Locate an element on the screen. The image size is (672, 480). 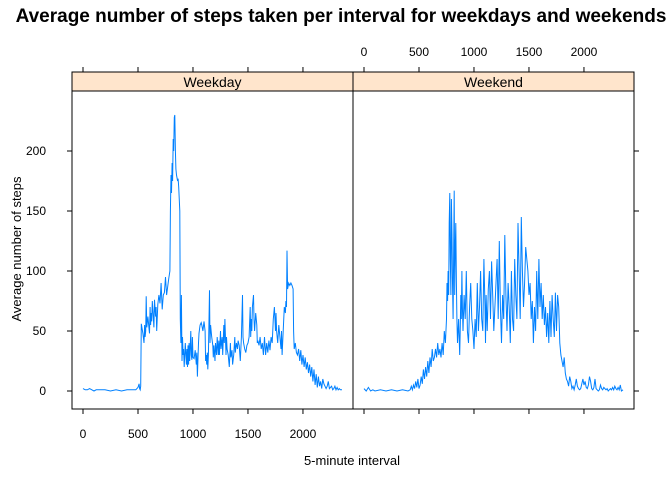
y-tick-label: 50 is located at coordinates (40, 331).